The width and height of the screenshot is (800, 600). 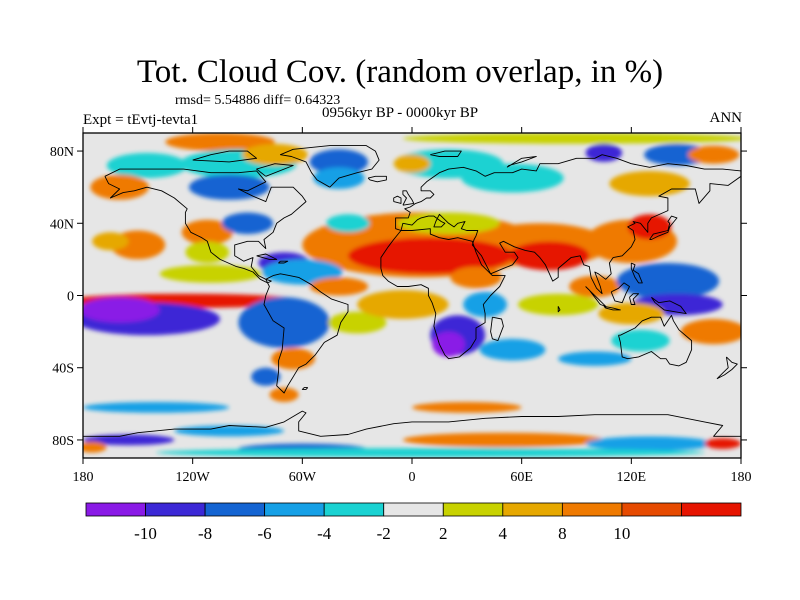 I want to click on colorbar-label-0: -10, so click(x=145, y=533).